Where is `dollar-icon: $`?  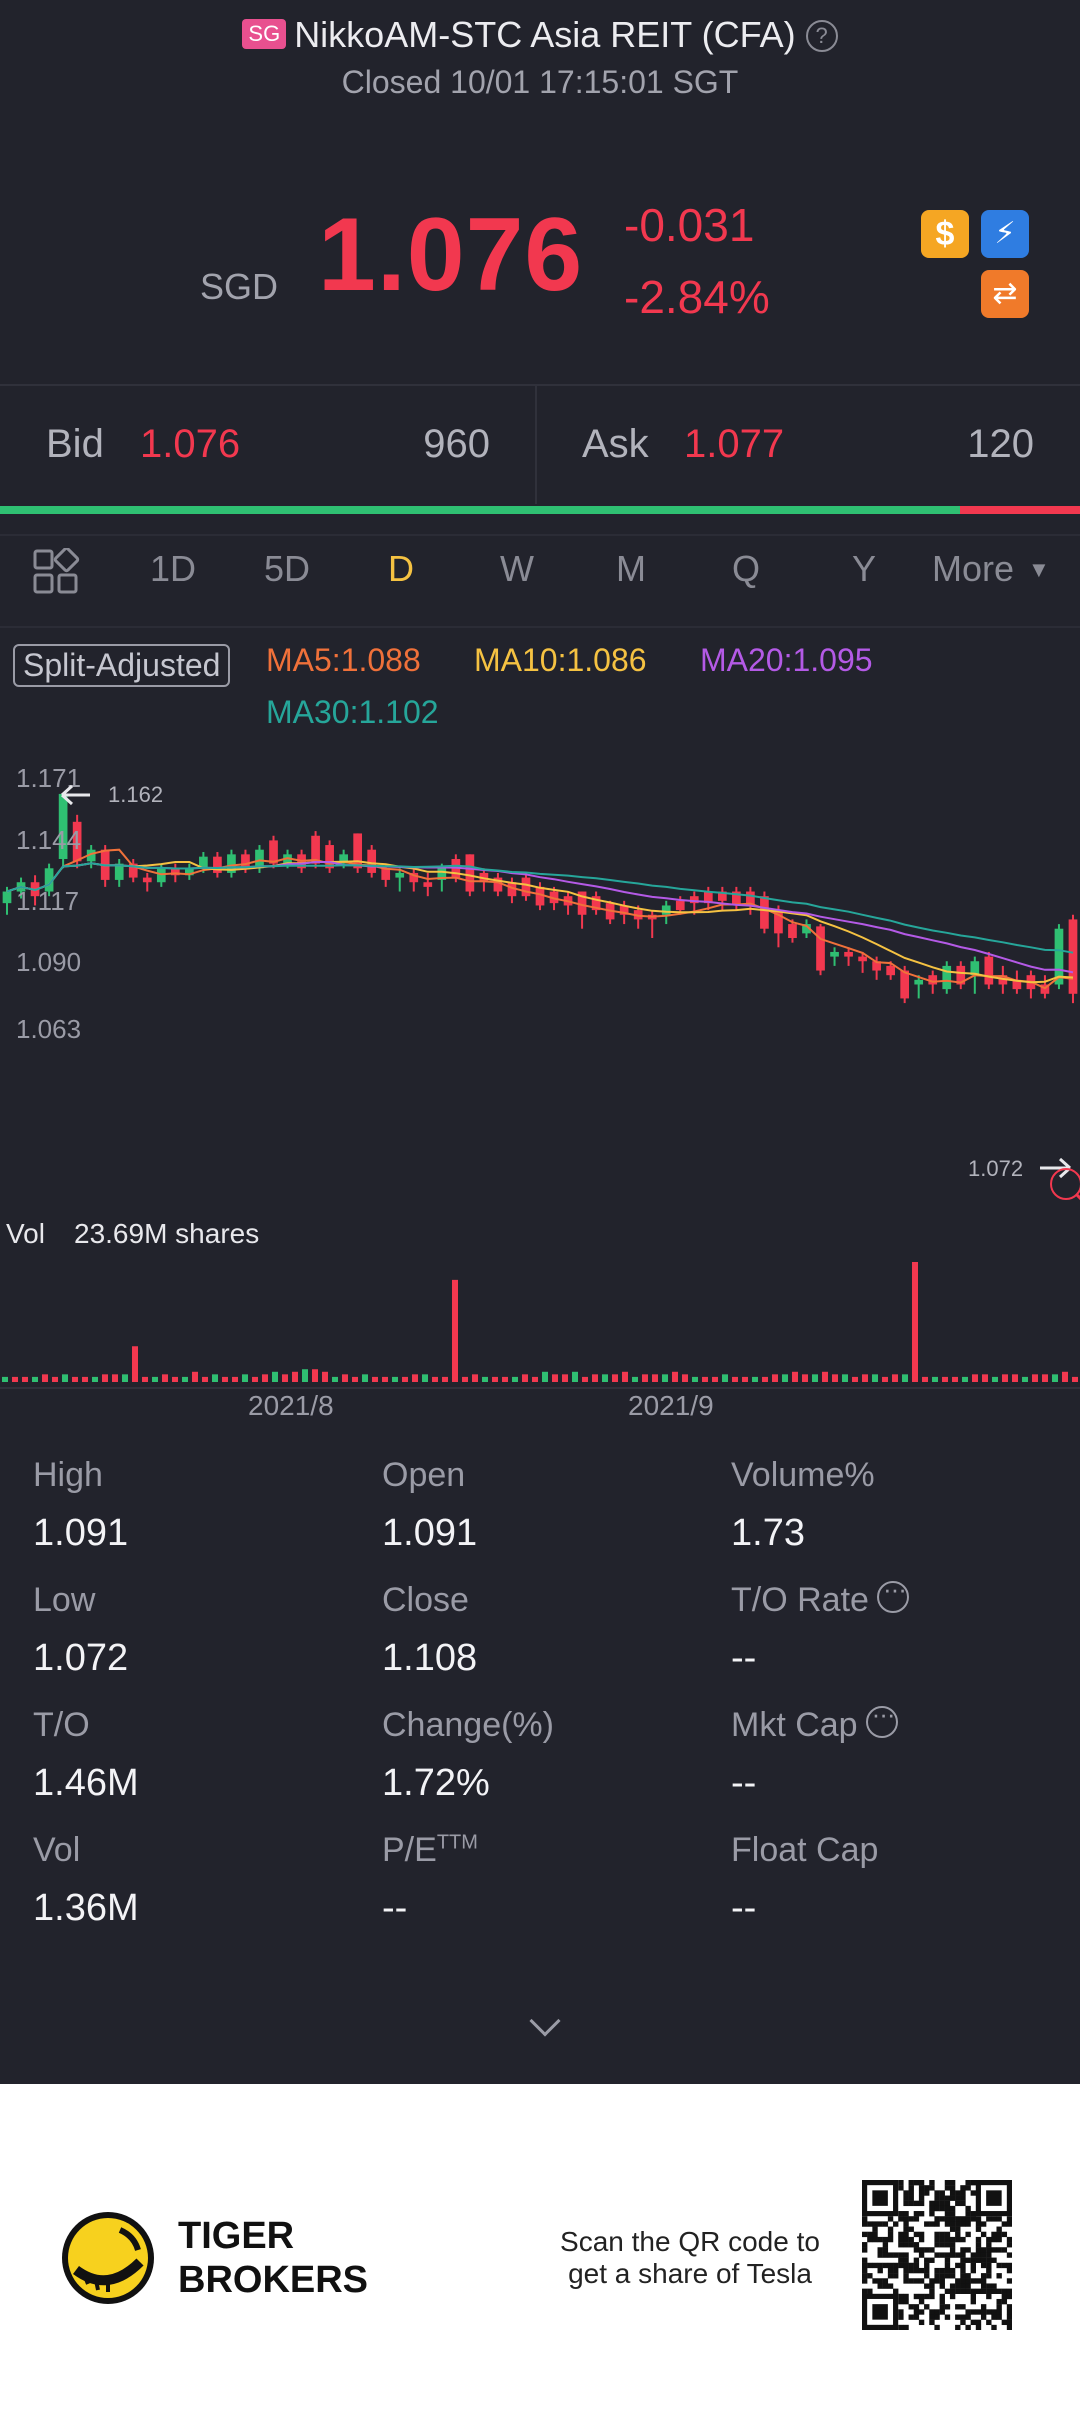
dollar-icon: $ is located at coordinates (945, 234).